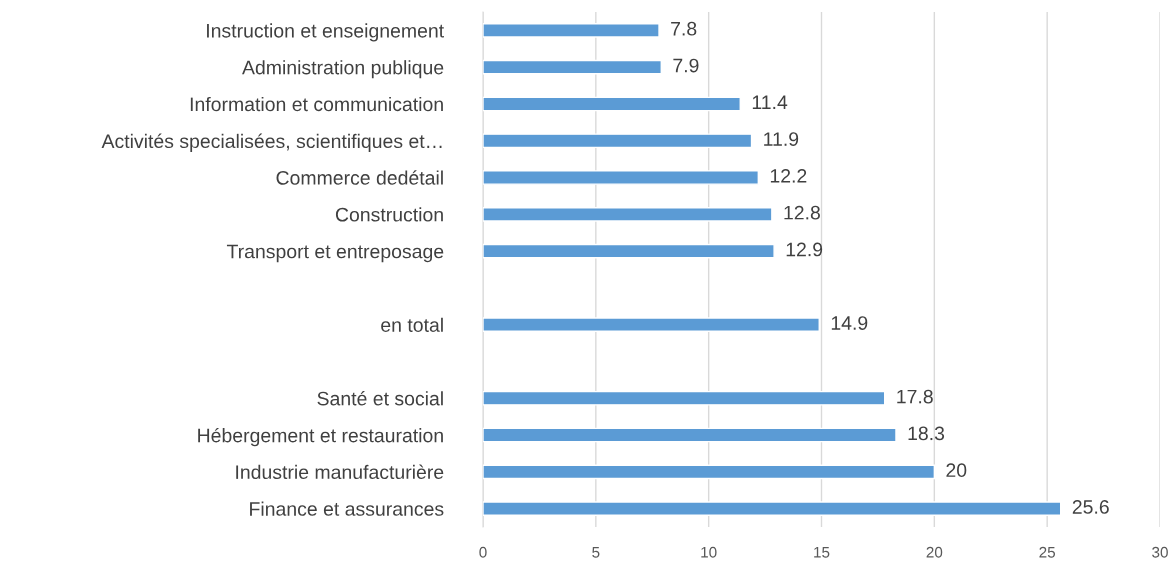 Image resolution: width=1176 pixels, height=567 pixels. What do you see at coordinates (389, 214) in the screenshot?
I see `y-tick-label: Construction` at bounding box center [389, 214].